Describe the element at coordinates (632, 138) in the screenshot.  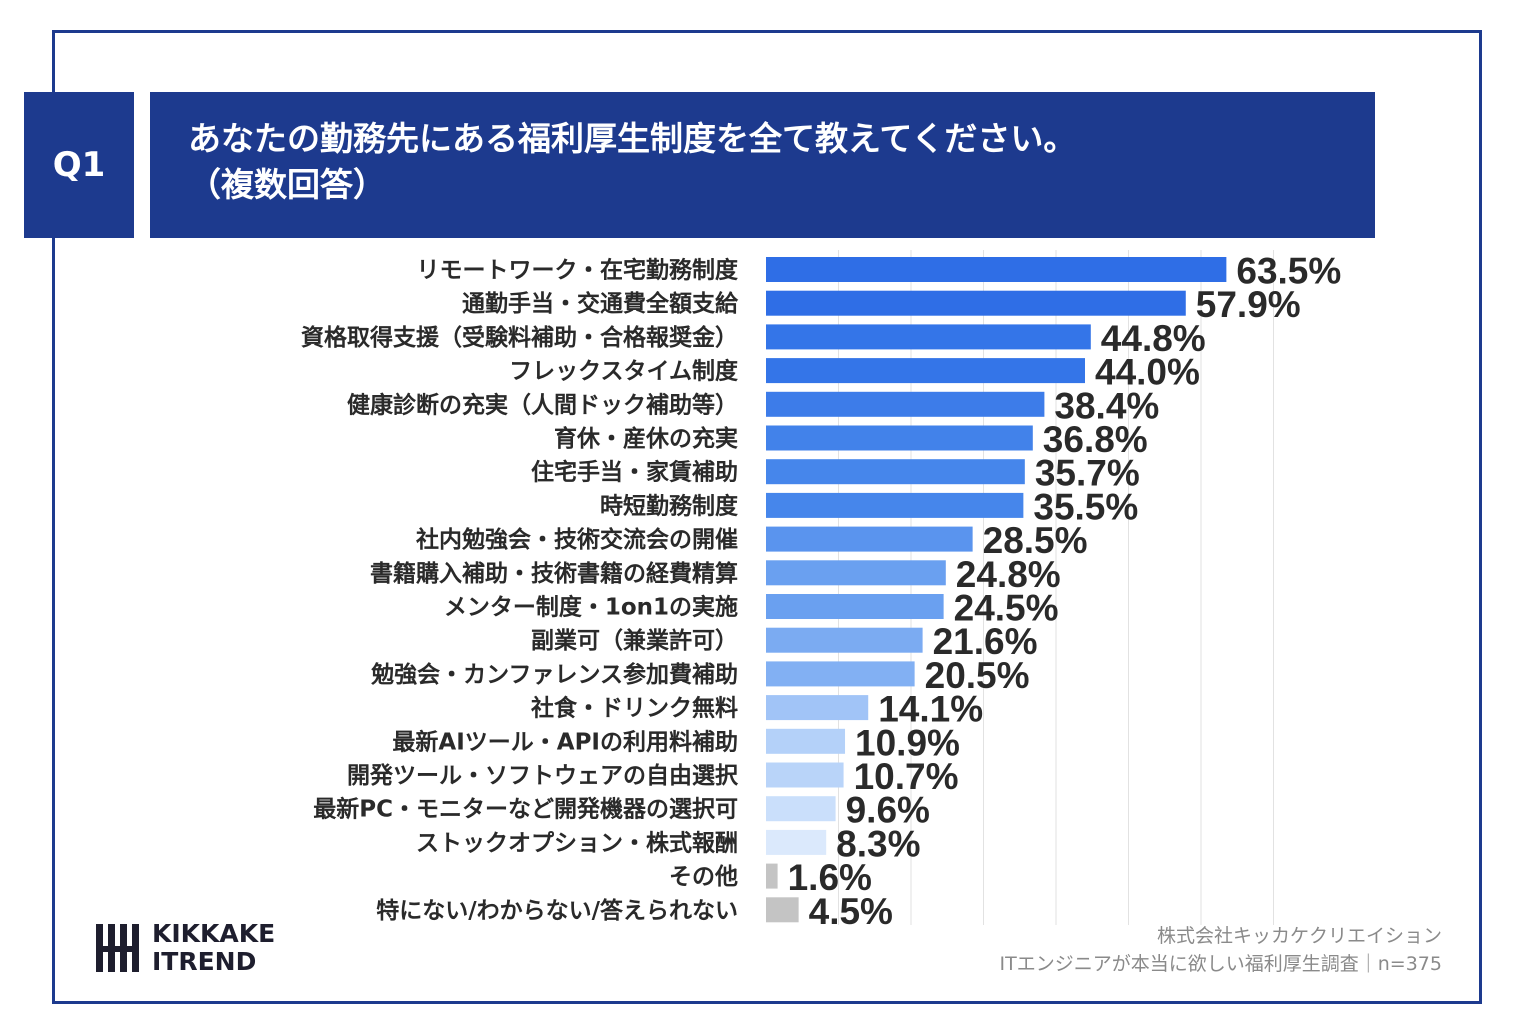
I see `question-title-line1: あなたの勤務先にある福利厚生制度を全て教えてください。` at that location.